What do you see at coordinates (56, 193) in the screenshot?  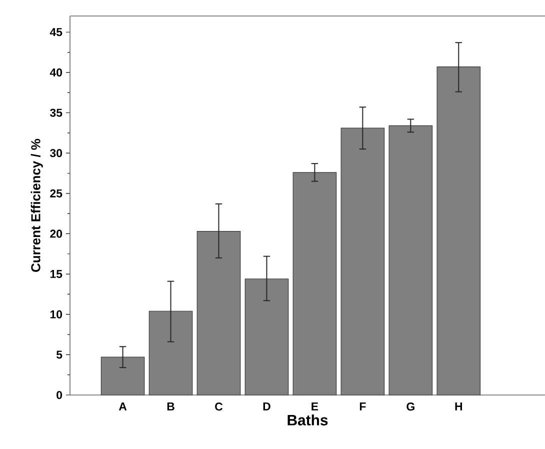 I see `y-tick-label: 25` at bounding box center [56, 193].